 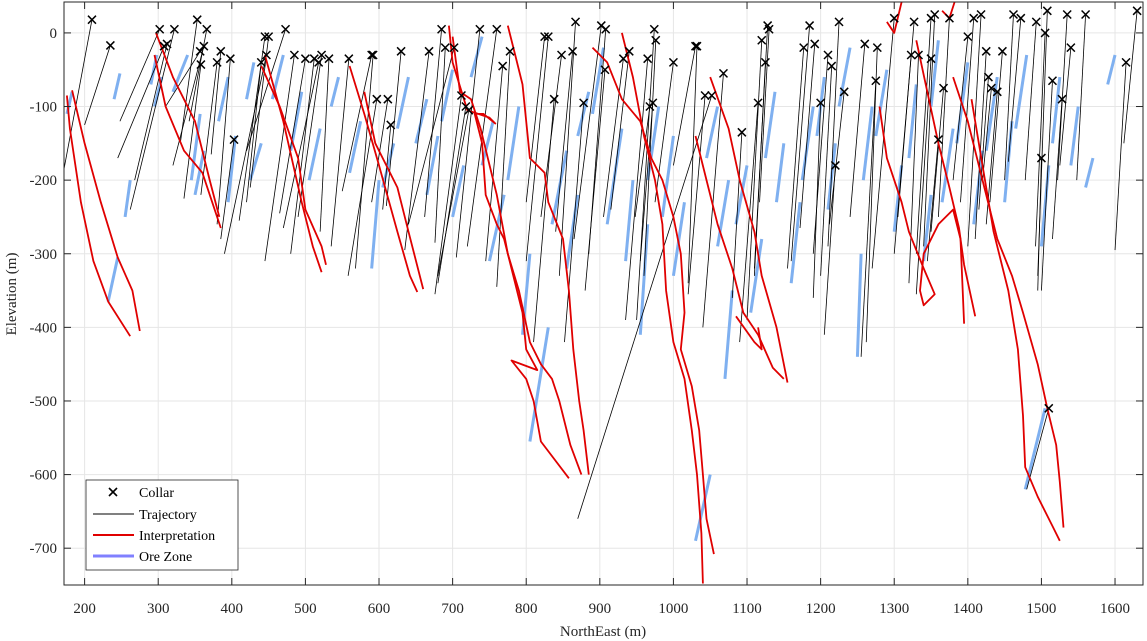 What do you see at coordinates (44, 255) in the screenshot?
I see `y-tick-label: -300` at bounding box center [44, 255].